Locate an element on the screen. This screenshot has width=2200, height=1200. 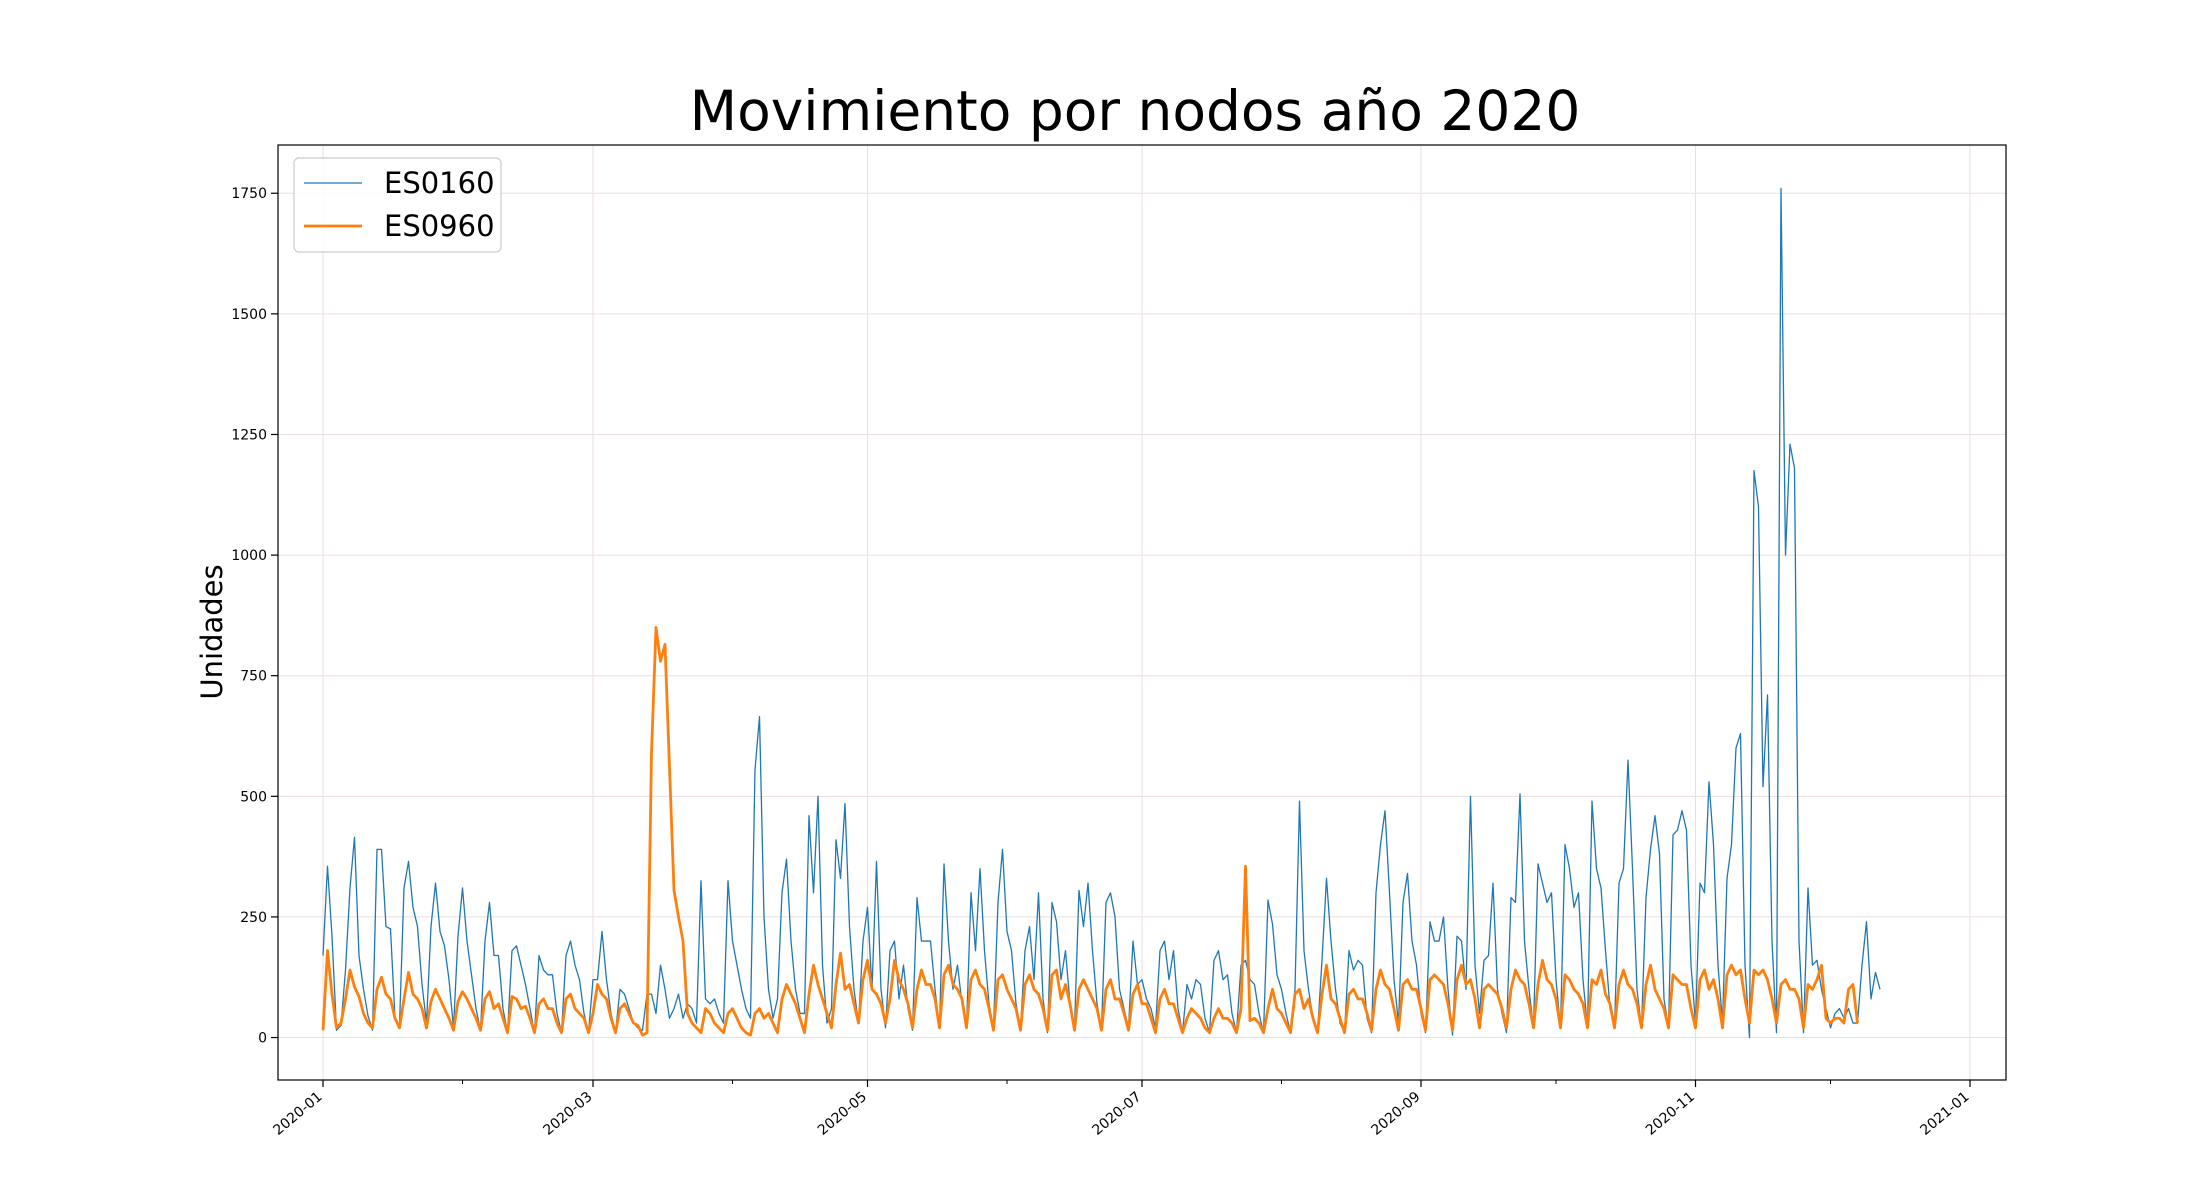
y-tick-label: 1750 is located at coordinates (249, 194).